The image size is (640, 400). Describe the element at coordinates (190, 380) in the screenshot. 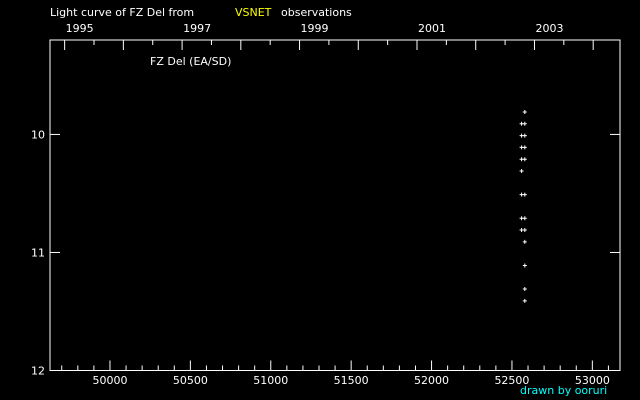

I see `x-tick-label: 50500` at that location.